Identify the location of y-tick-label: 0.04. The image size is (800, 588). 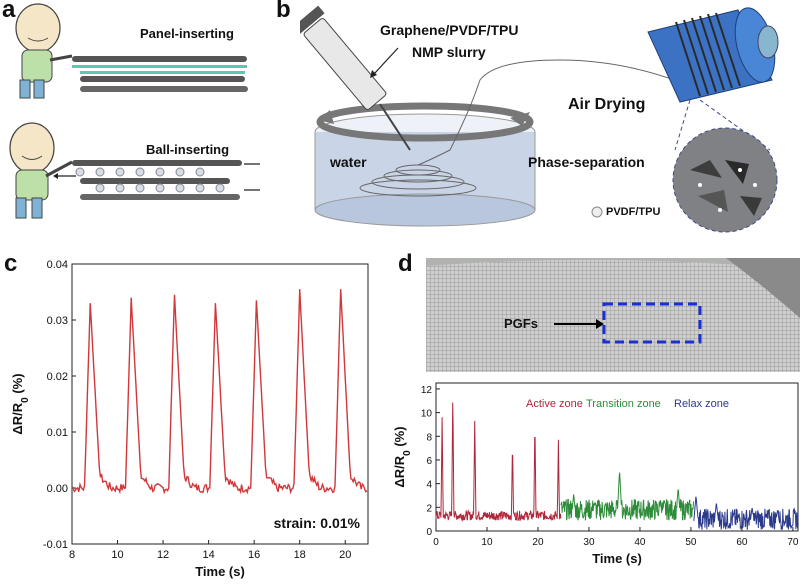
(57, 265).